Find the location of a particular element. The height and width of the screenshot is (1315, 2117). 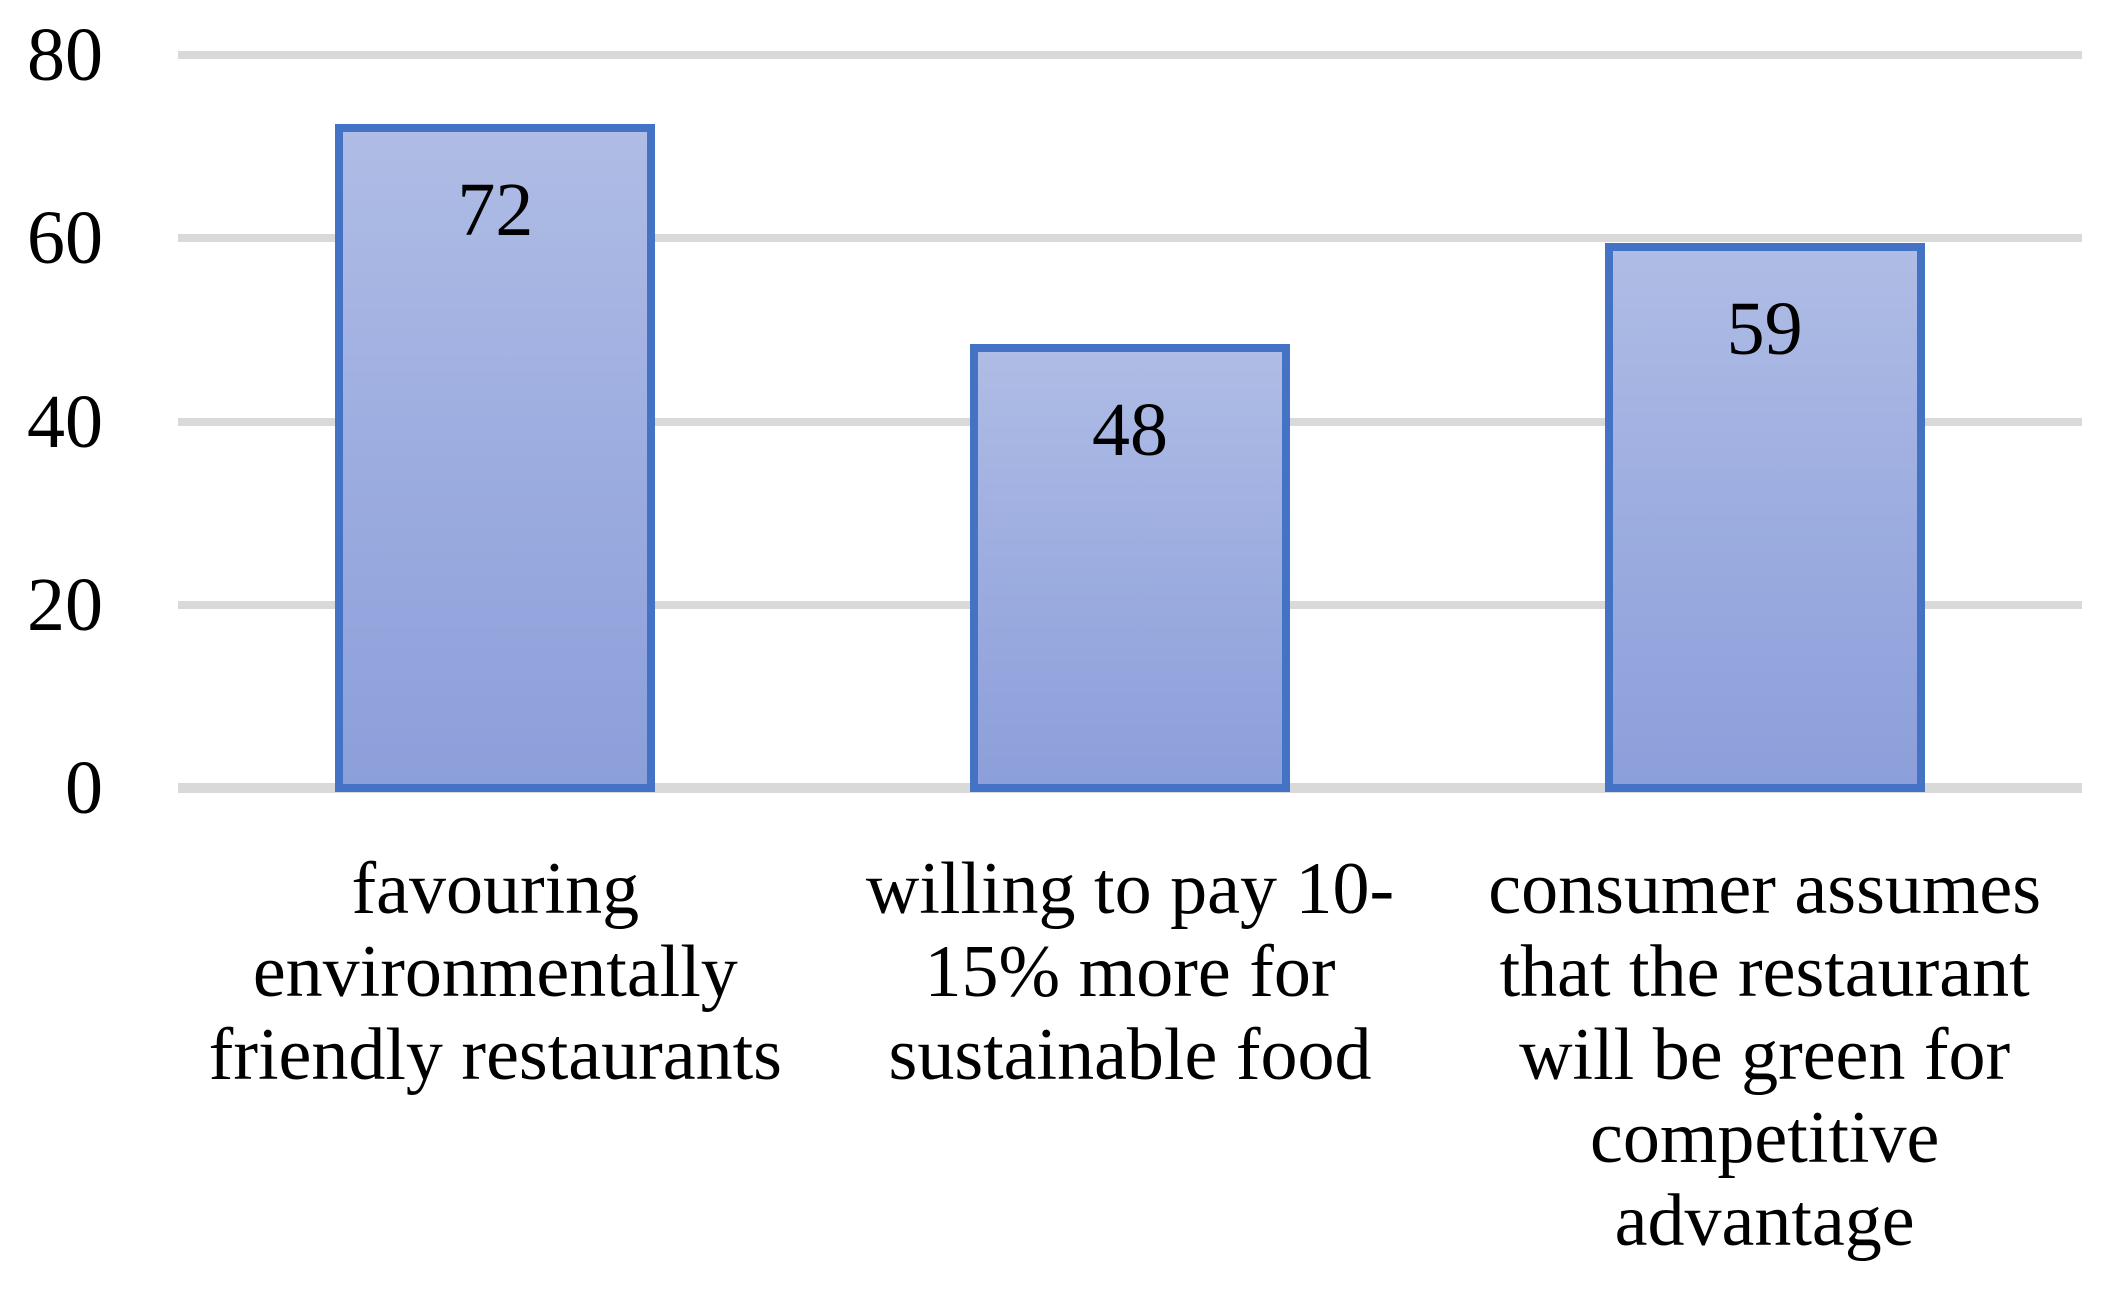

bar-value-label: 59 is located at coordinates (1764, 329).